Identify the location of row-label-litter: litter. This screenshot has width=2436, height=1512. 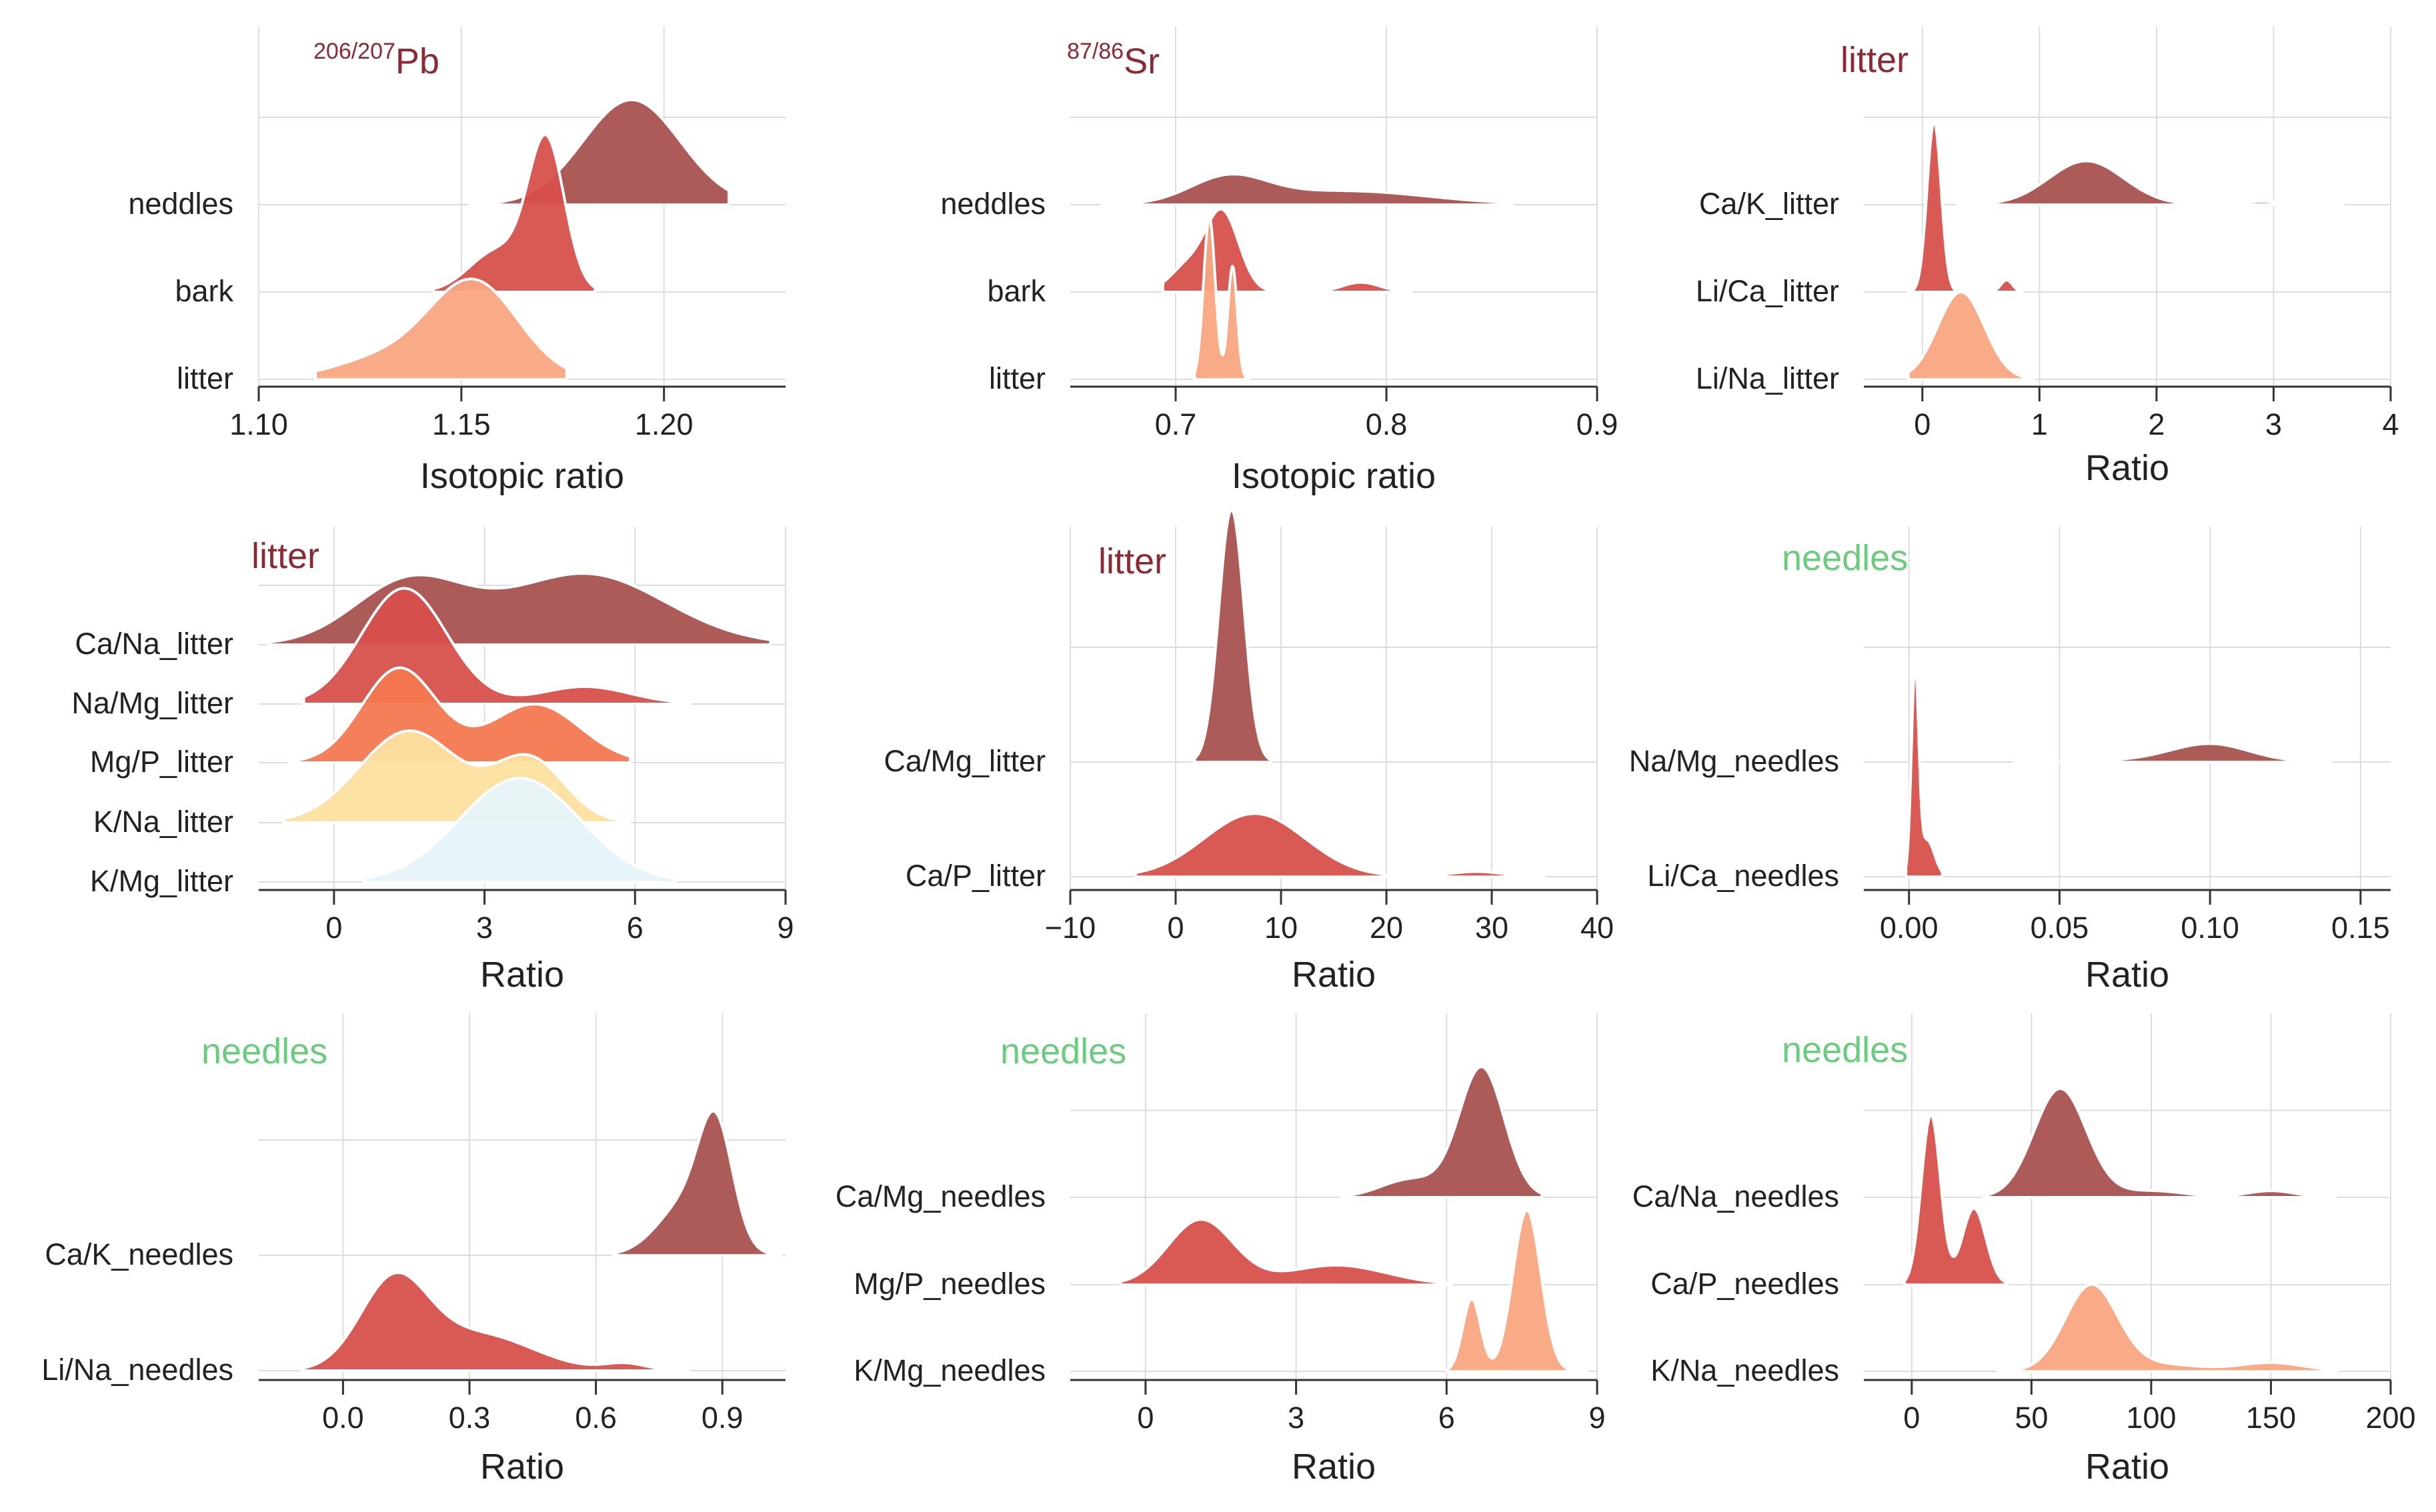
(205, 378).